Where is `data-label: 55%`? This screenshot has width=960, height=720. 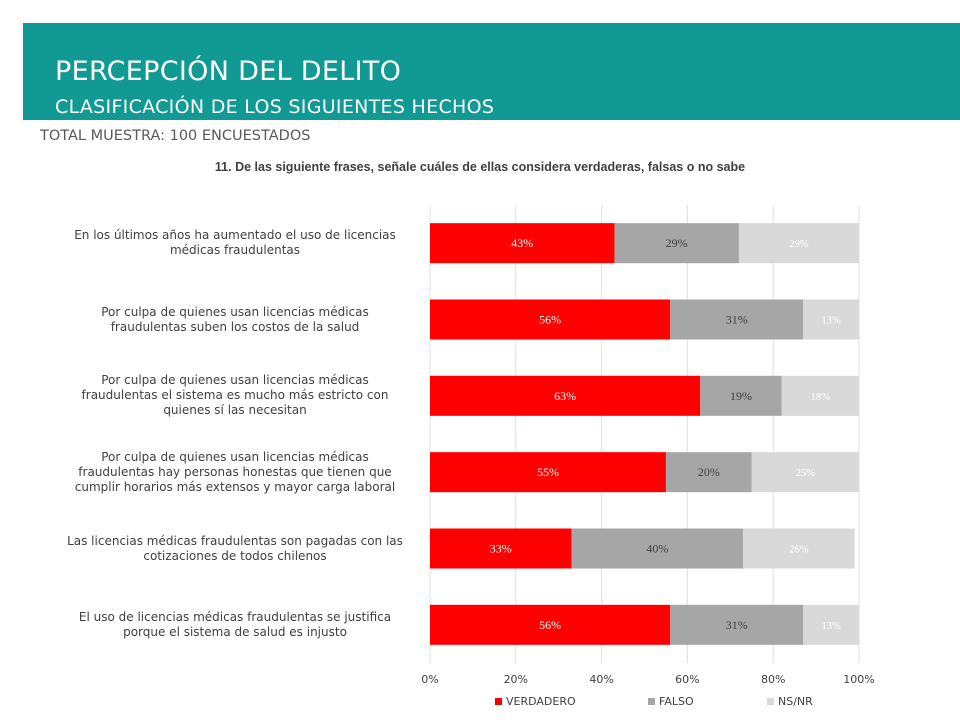
data-label: 55% is located at coordinates (548, 472).